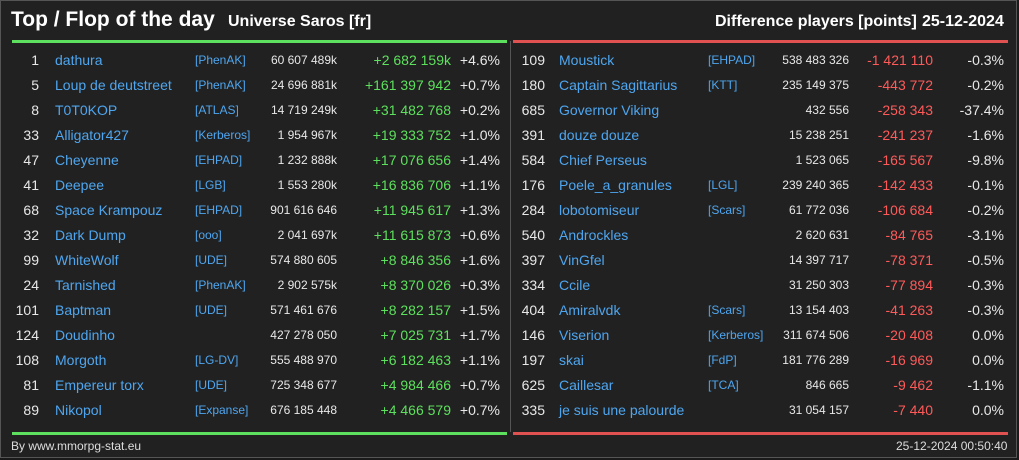 This screenshot has width=1019, height=460. What do you see at coordinates (31, 385) in the screenshot?
I see `rank-cell: 81` at bounding box center [31, 385].